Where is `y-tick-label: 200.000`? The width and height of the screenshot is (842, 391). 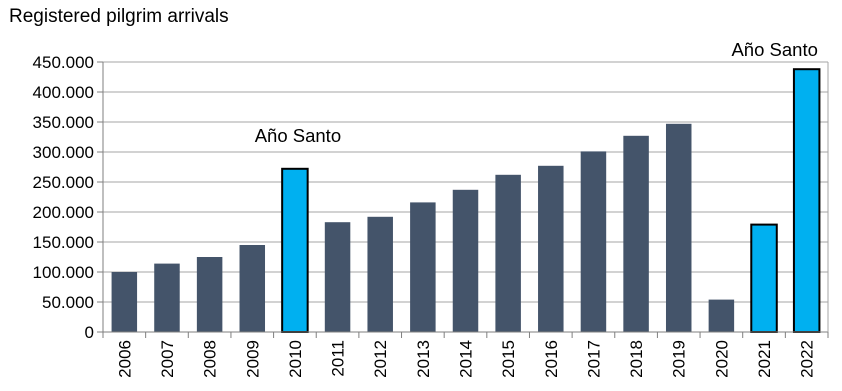
y-tick-label: 200.000 is located at coordinates (63, 212).